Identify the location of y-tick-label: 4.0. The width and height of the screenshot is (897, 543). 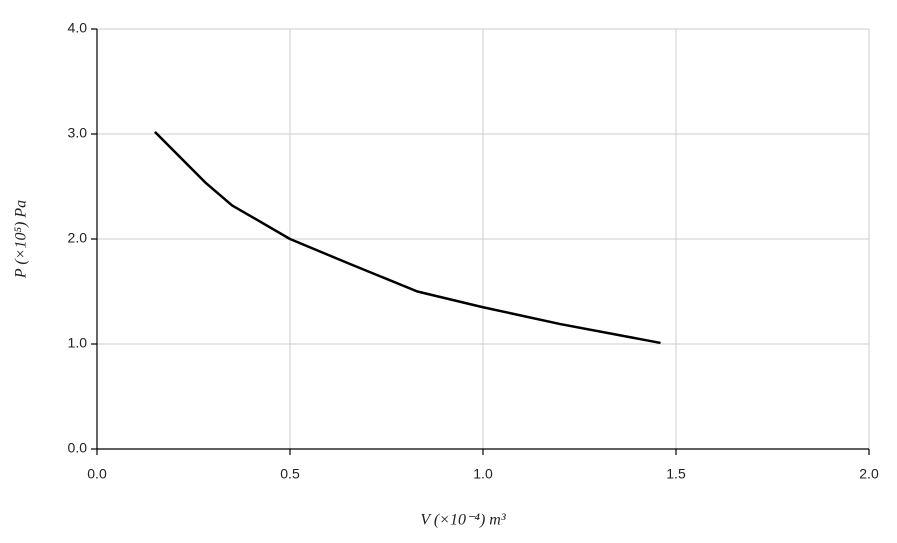
(78, 28).